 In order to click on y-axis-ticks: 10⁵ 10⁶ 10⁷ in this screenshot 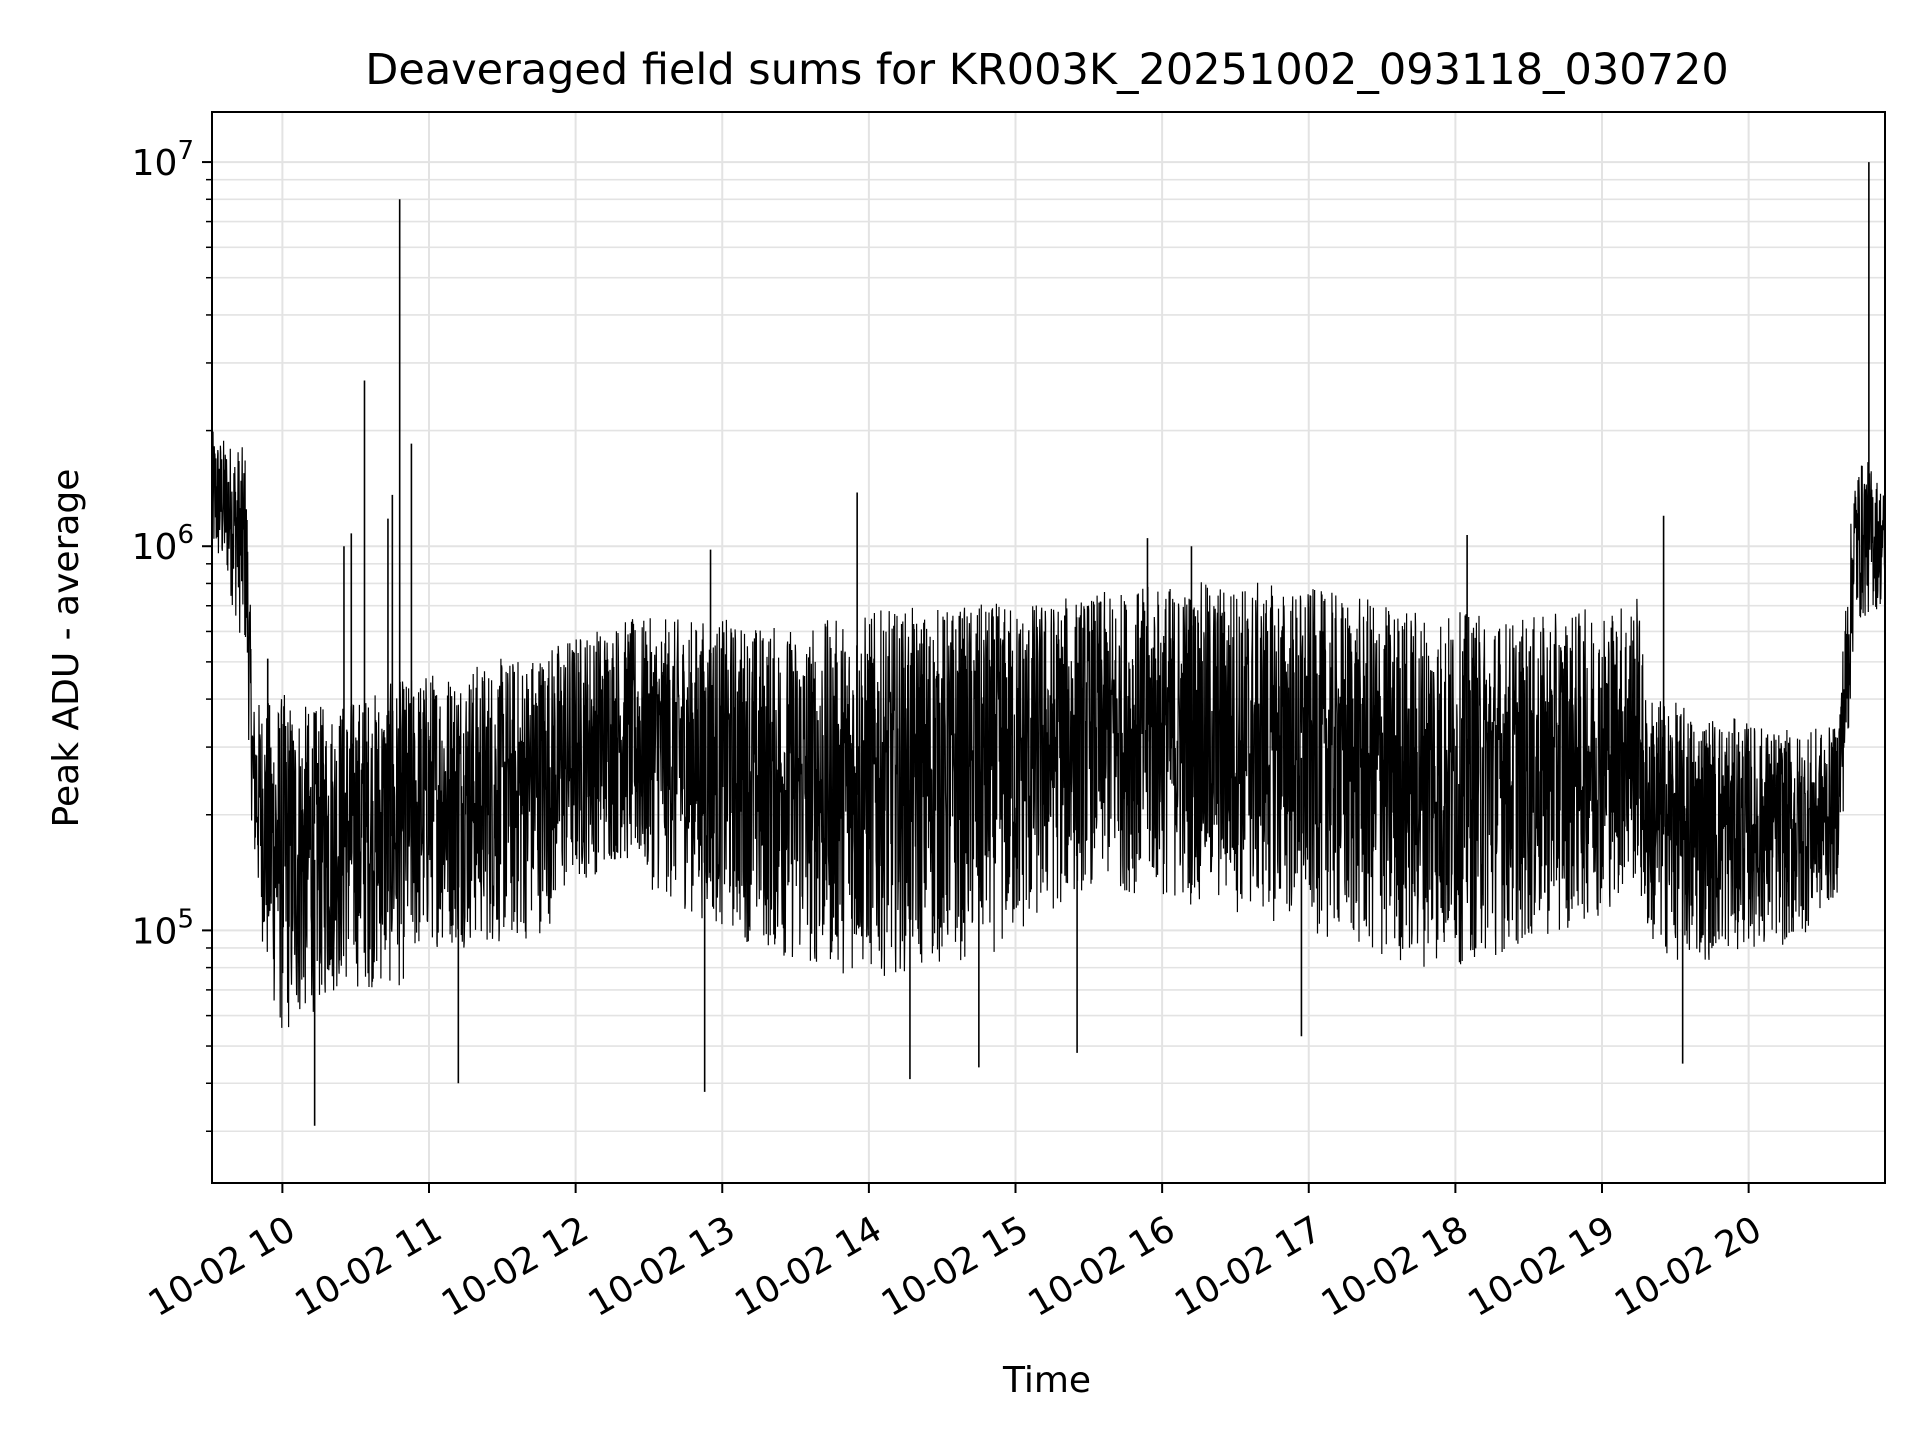, I will do `click(172, 634)`.